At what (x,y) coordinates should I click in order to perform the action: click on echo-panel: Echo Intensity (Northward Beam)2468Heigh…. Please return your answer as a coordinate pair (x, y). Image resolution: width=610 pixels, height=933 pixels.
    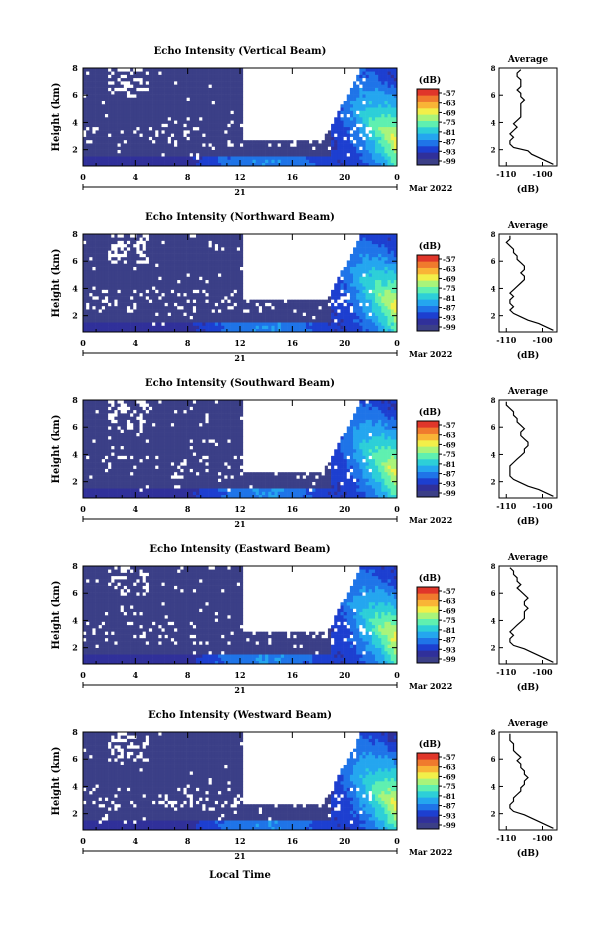
    Looking at the image, I should click on (304, 287).